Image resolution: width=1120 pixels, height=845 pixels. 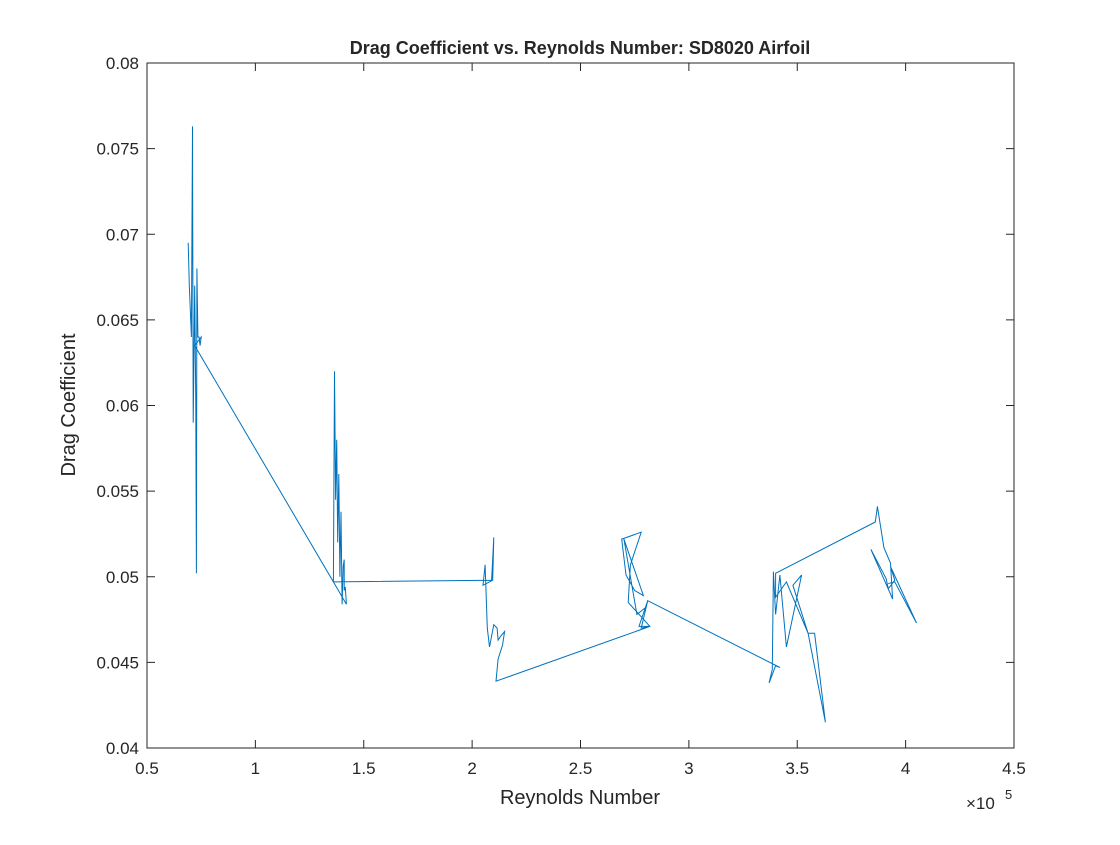 What do you see at coordinates (117, 149) in the screenshot?
I see `y-tick-label: 0.075` at bounding box center [117, 149].